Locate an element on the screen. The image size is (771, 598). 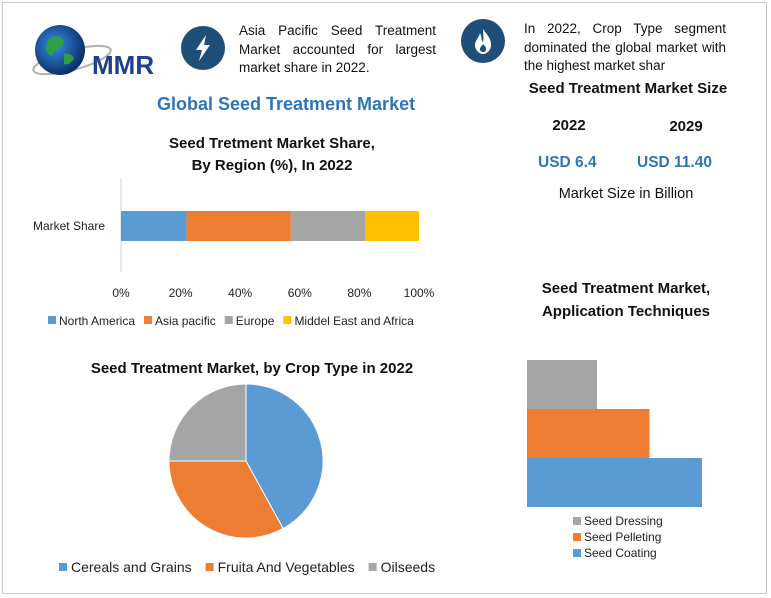
bar-segment-middel-east-and-africa is located at coordinates (392, 226).